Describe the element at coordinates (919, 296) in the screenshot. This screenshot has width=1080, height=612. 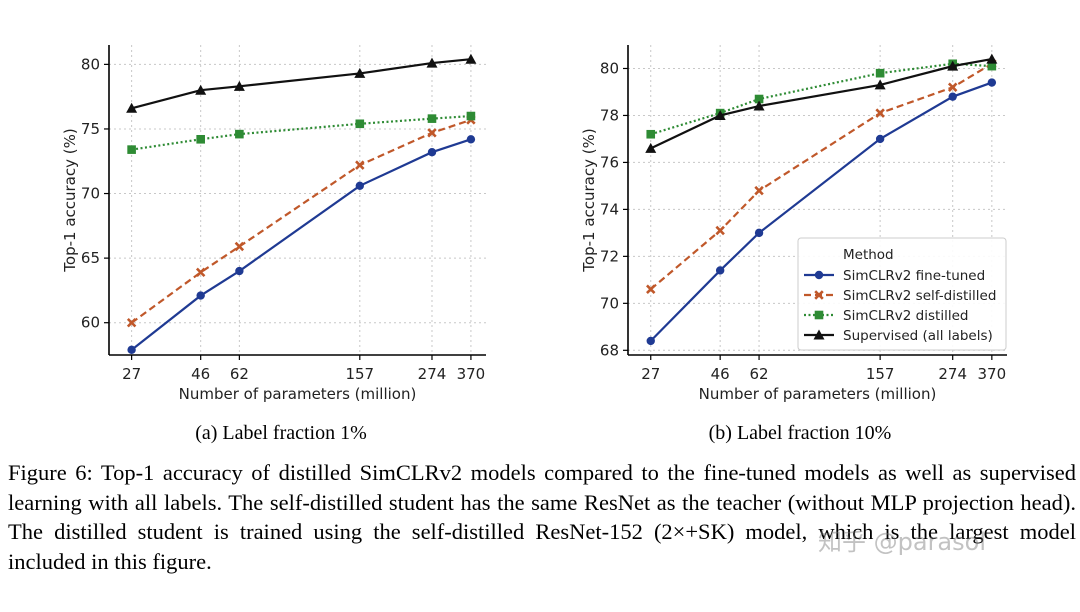
I see `legend-label: SimCLRv2 self-distilled` at that location.